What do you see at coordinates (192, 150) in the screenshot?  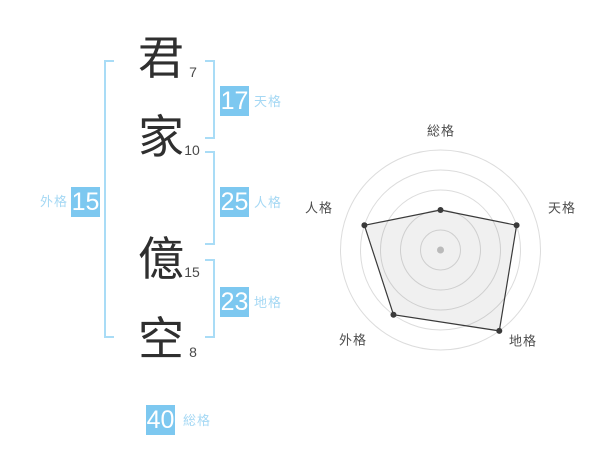 I see `stroke-count-2: 10` at bounding box center [192, 150].